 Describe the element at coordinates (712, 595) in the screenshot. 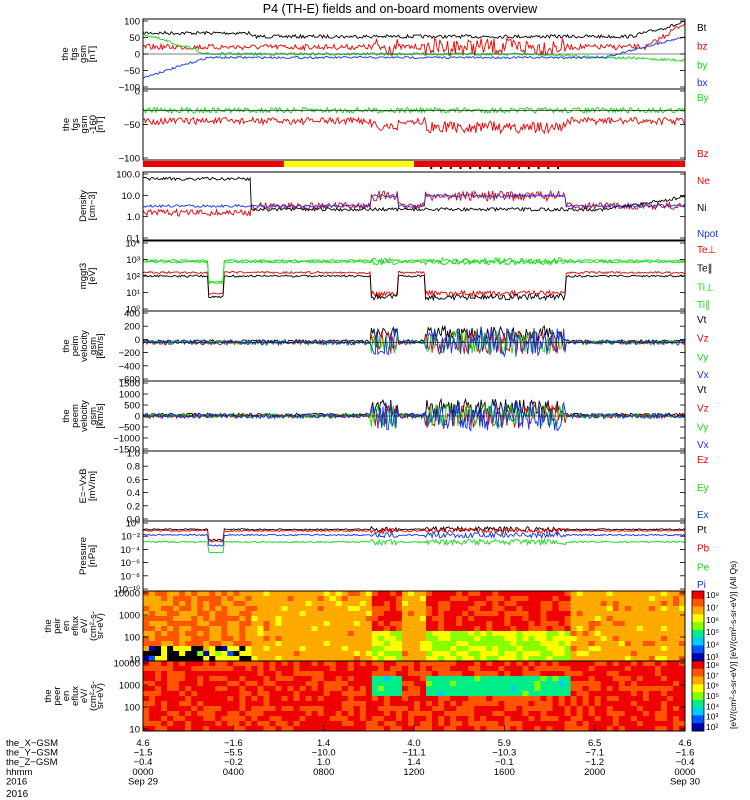

I see `colorbar-tick-label: 10⁸` at that location.